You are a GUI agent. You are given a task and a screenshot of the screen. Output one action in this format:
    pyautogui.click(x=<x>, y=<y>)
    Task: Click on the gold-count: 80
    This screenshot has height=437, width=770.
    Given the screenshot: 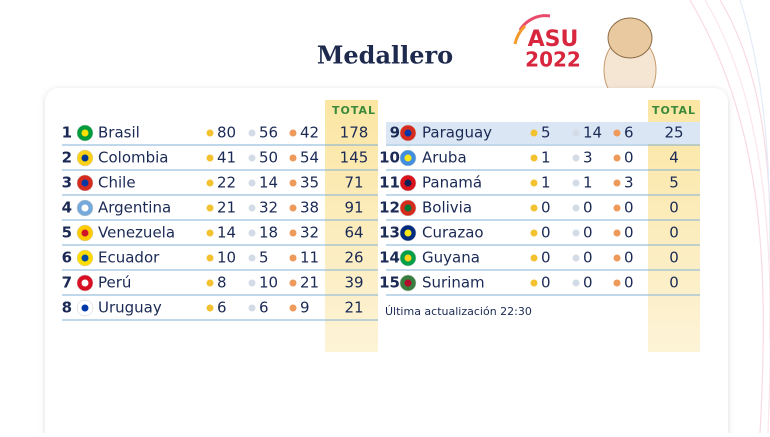 What is the action you would take?
    pyautogui.click(x=226, y=133)
    